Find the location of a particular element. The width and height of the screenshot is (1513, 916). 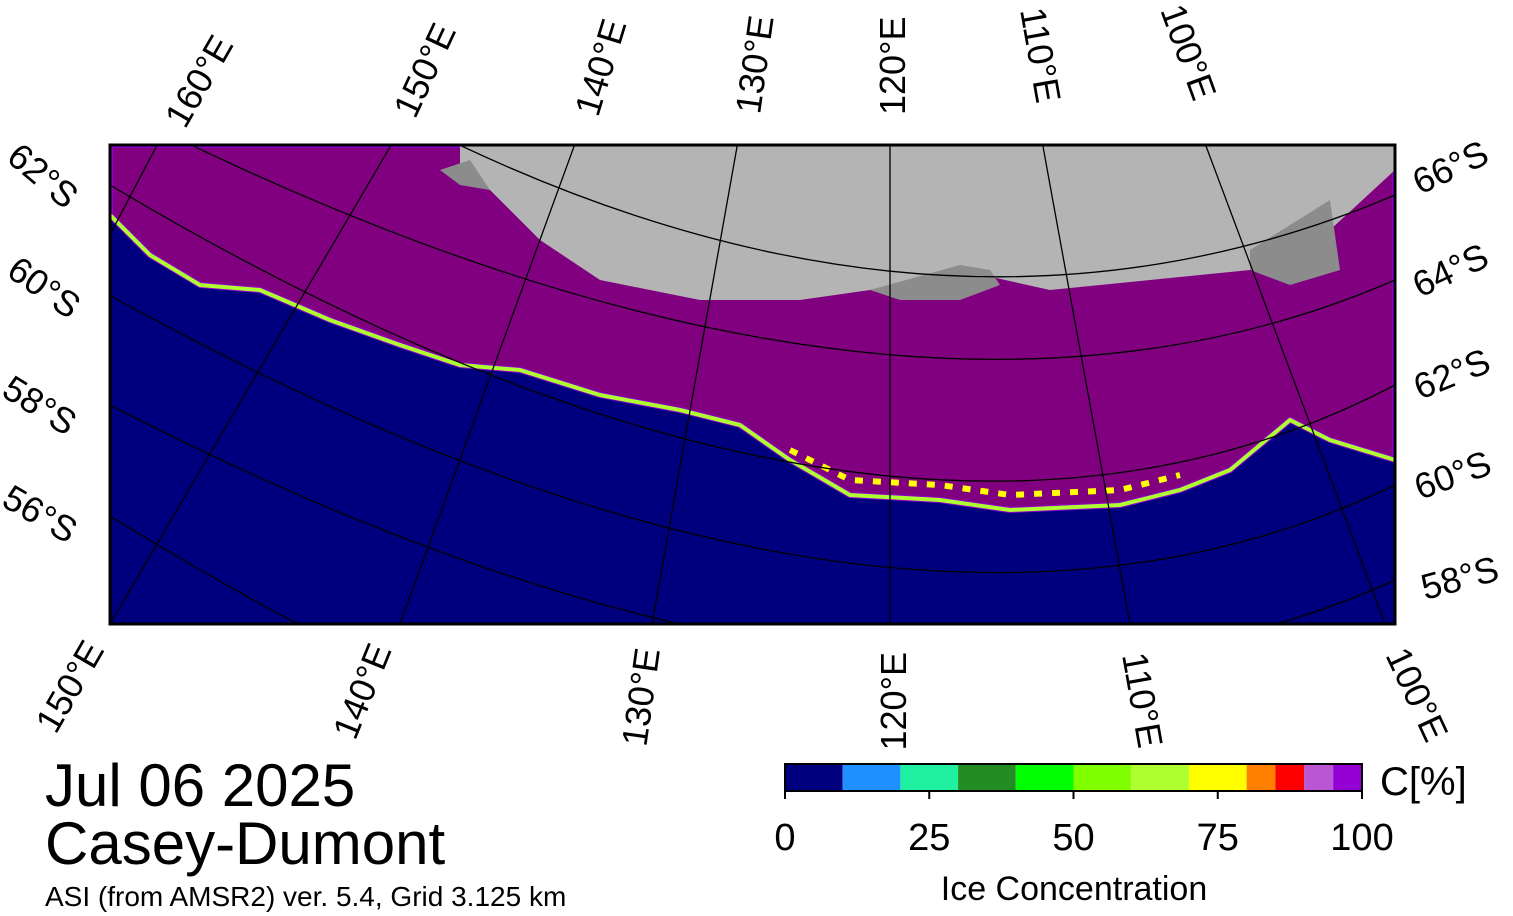

left-labels: 62°S 60°S 58°S 56°S is located at coordinates (44, 343).